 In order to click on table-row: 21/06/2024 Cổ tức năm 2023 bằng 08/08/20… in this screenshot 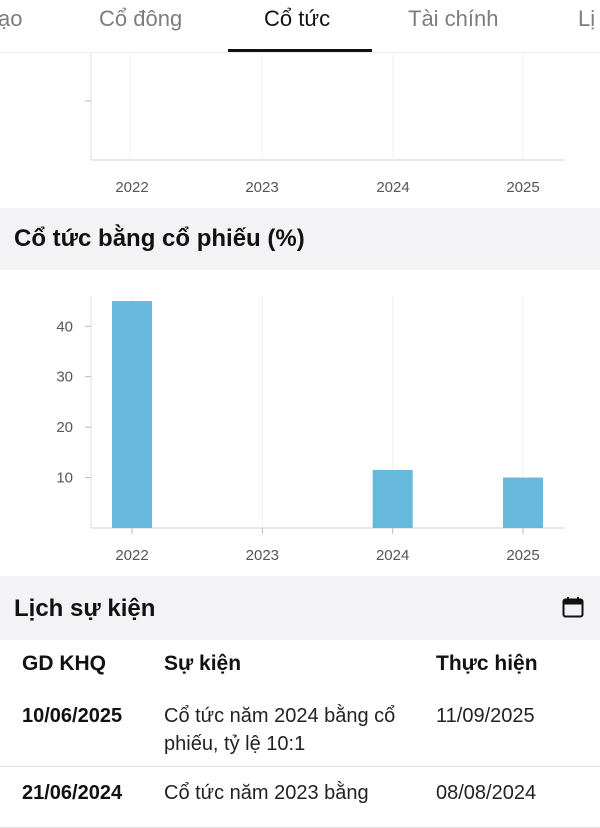, I will do `click(300, 797)`.